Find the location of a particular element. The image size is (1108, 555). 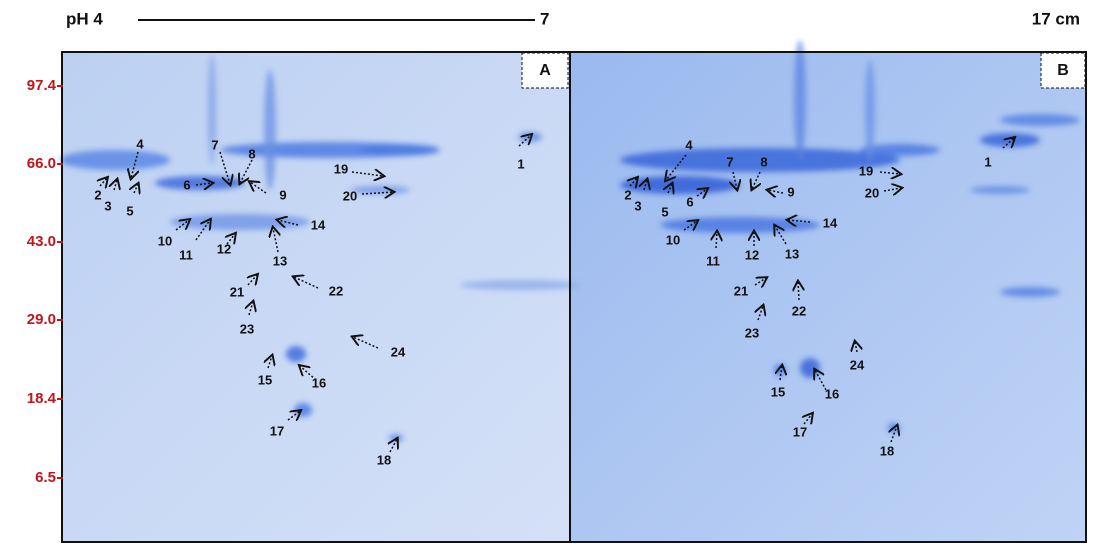

gel-length: 17 cm is located at coordinates (1056, 18).